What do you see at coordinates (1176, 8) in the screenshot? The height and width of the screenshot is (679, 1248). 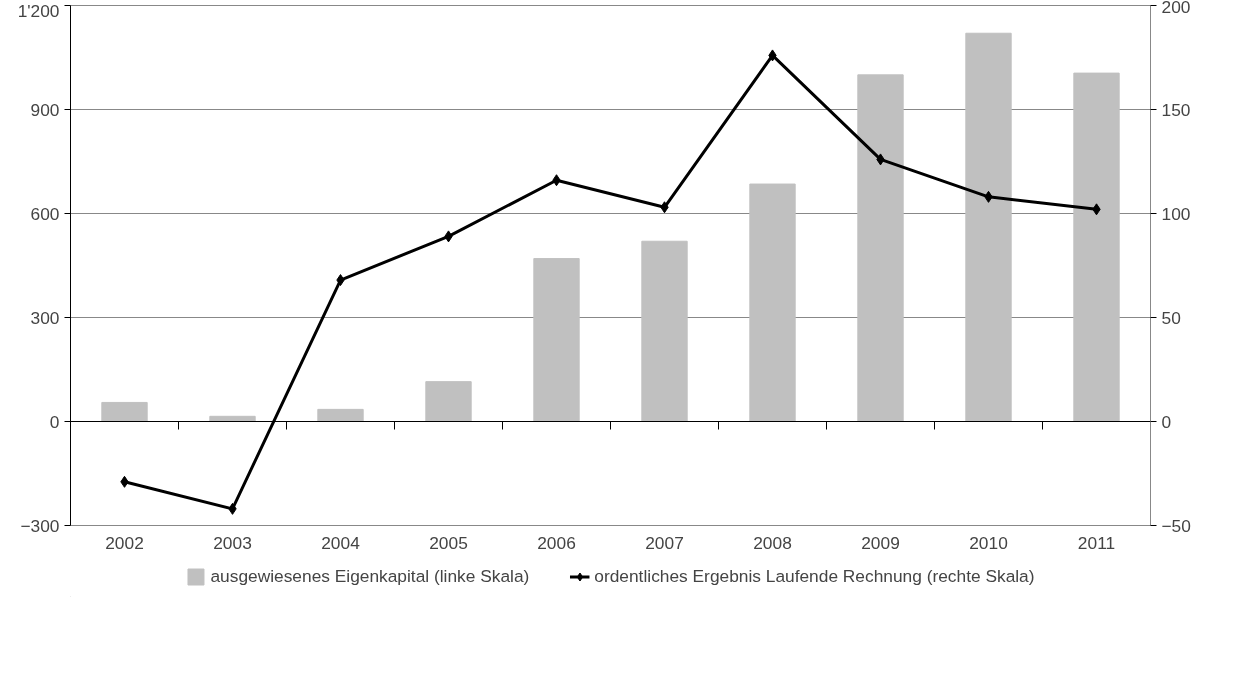 I see `y2-tick-label: 200` at bounding box center [1176, 8].